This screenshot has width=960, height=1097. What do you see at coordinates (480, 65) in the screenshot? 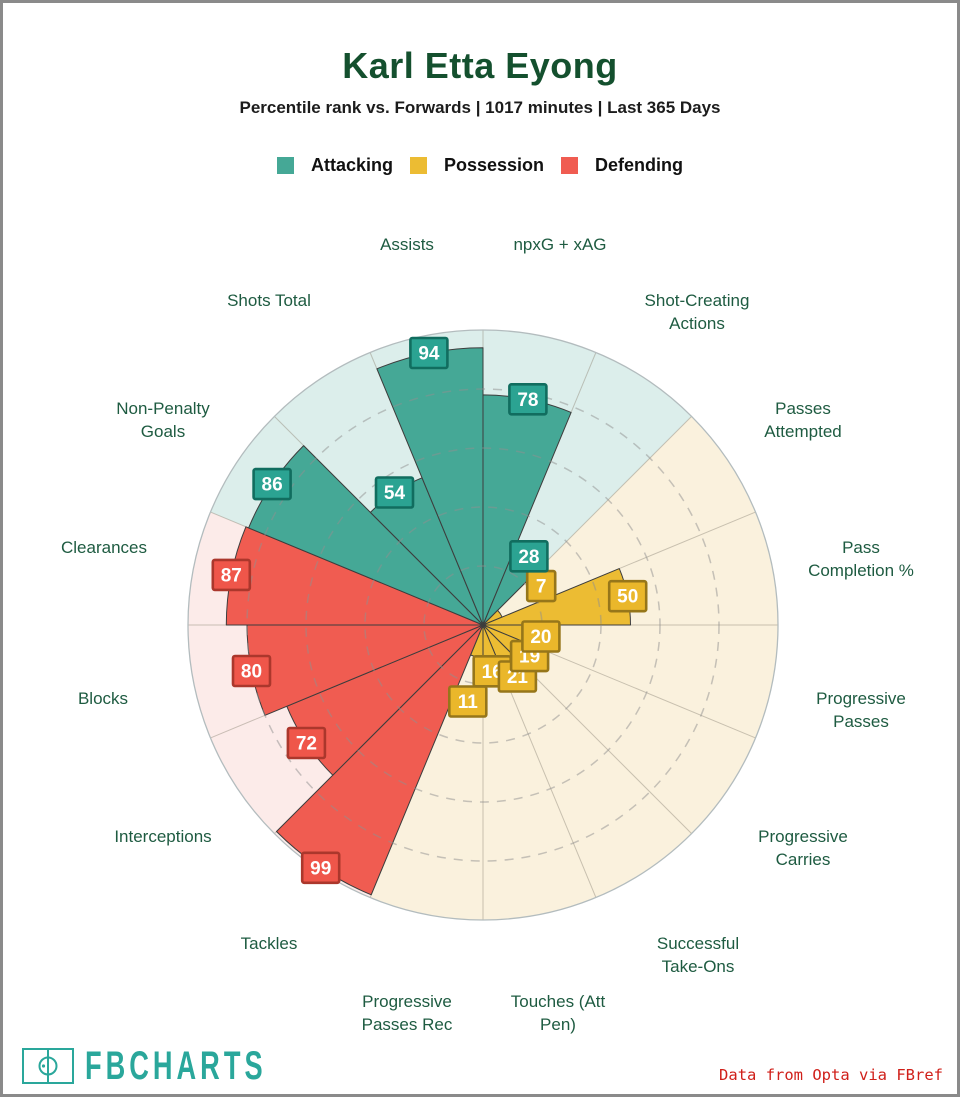
I see `page-title: Karl Etta Eyong` at bounding box center [480, 65].